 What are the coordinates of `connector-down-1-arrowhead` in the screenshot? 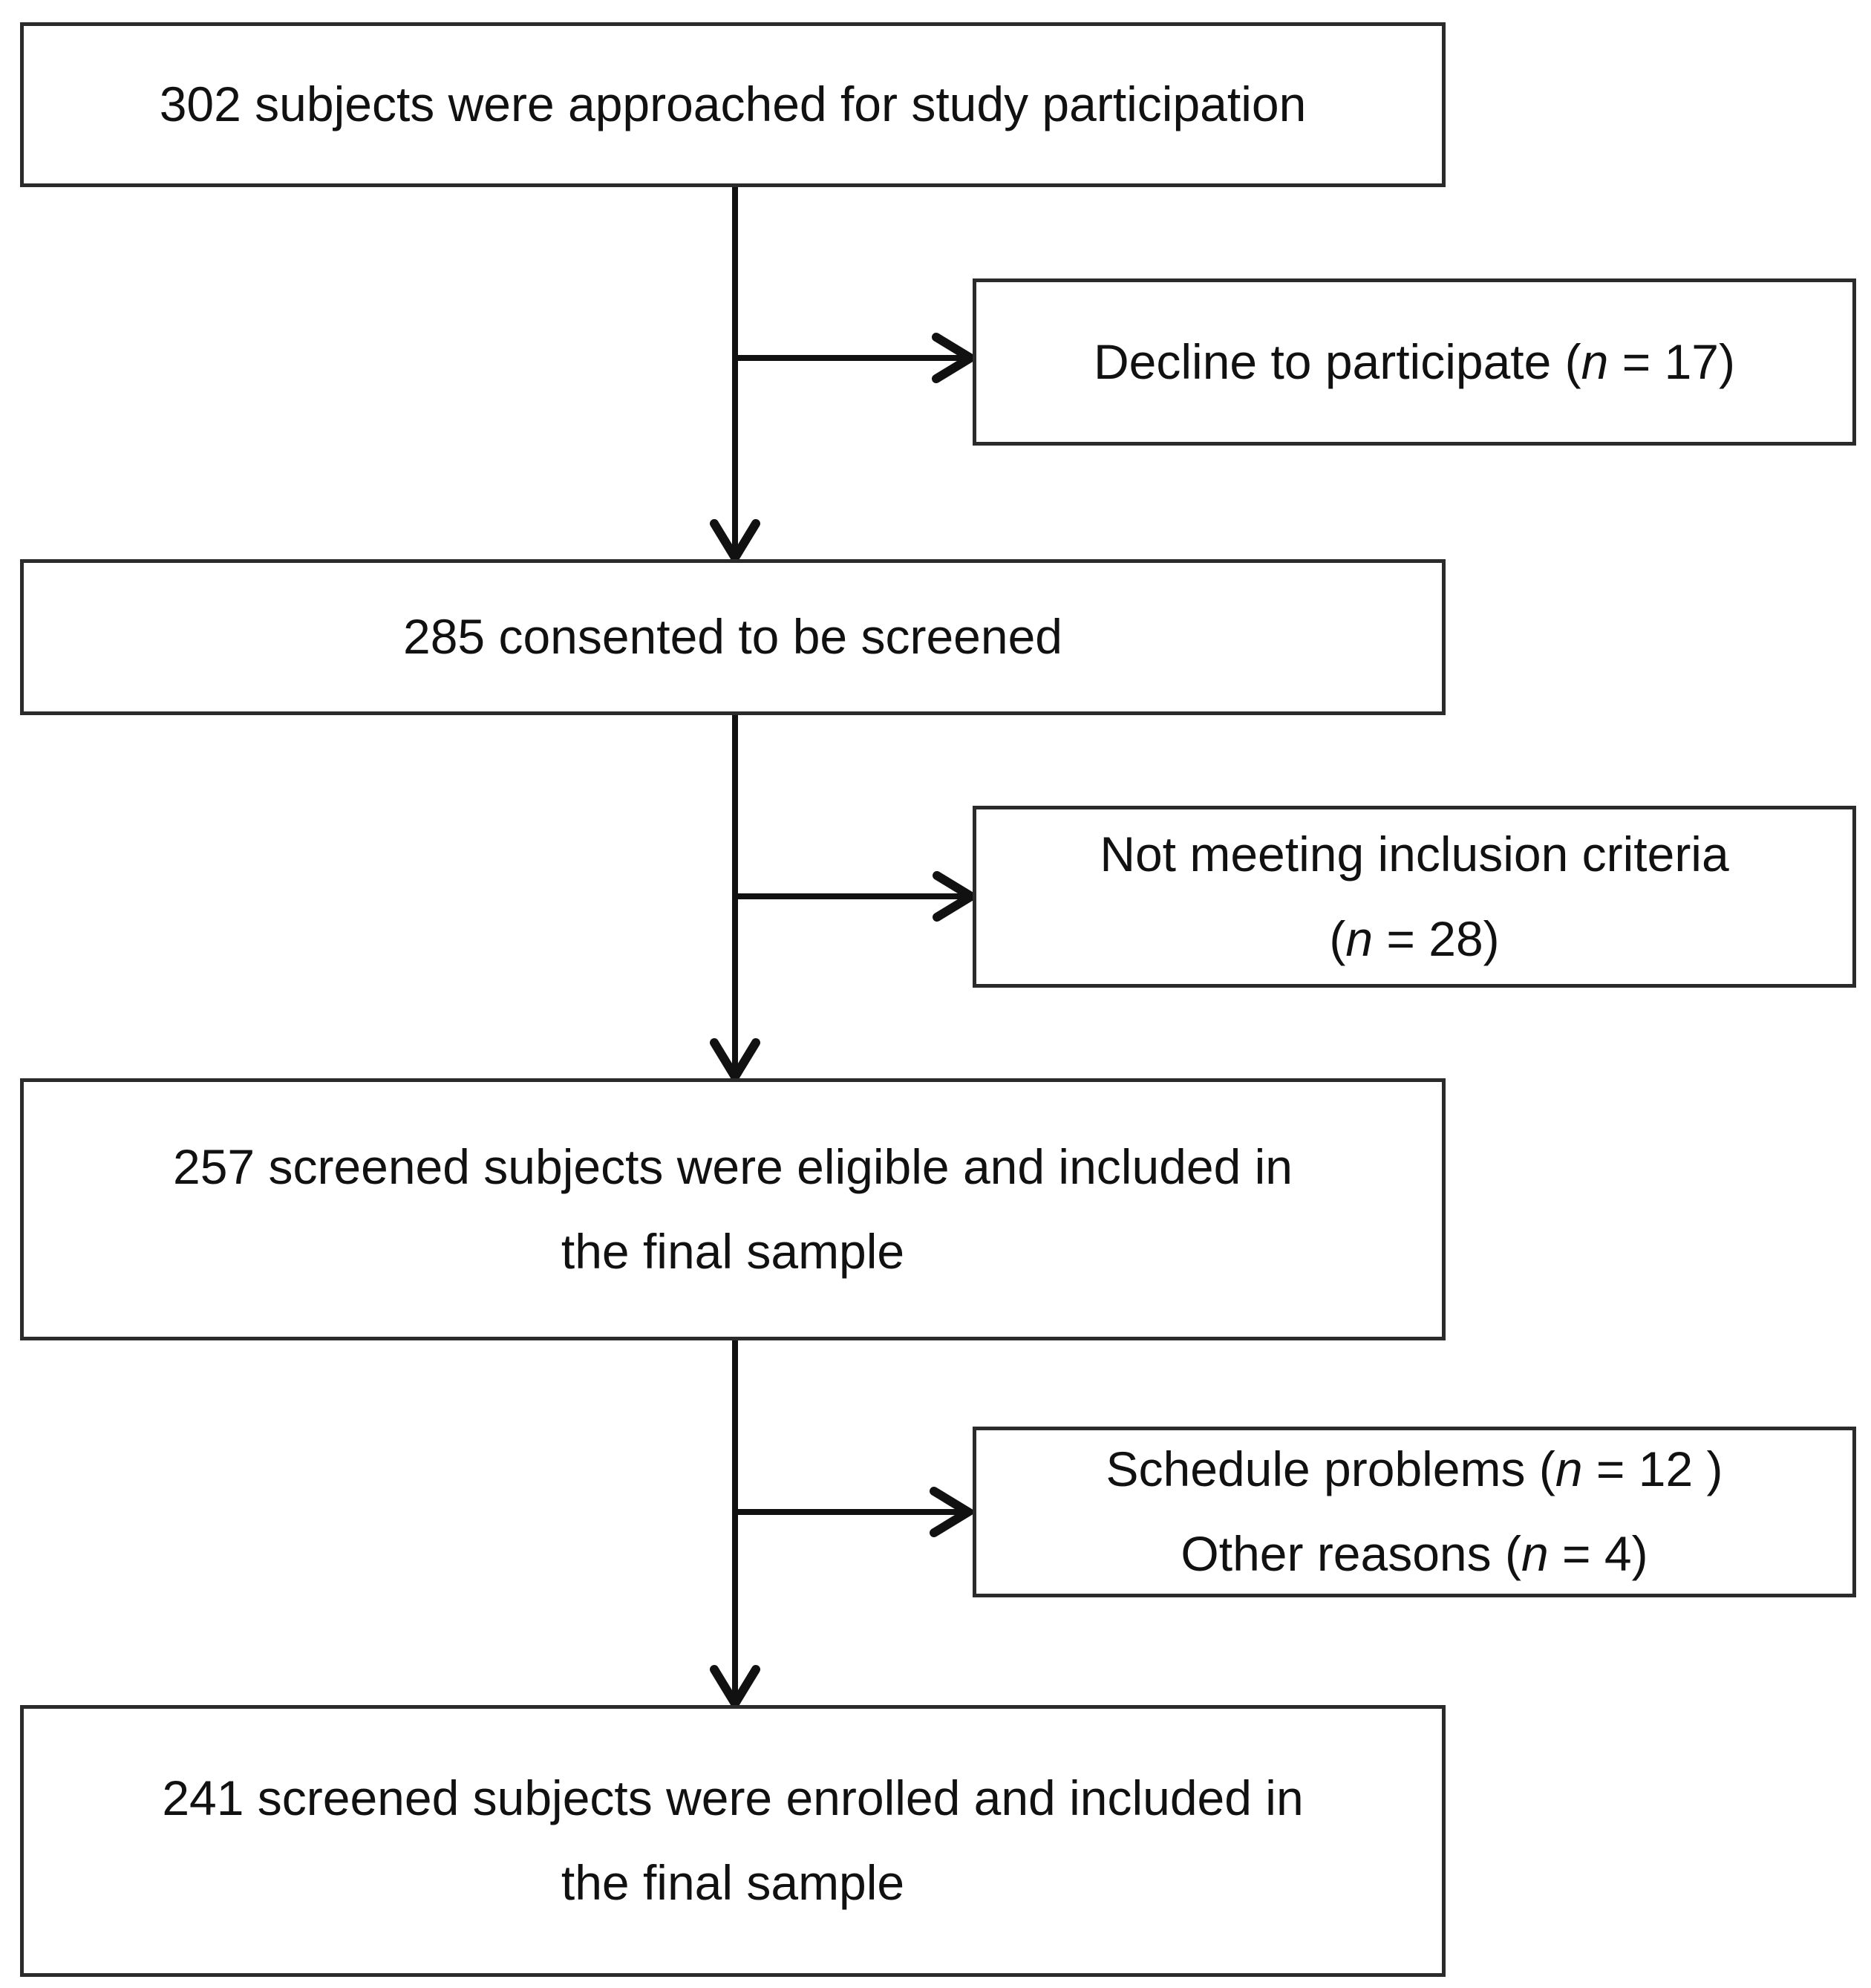 It's located at (735, 543).